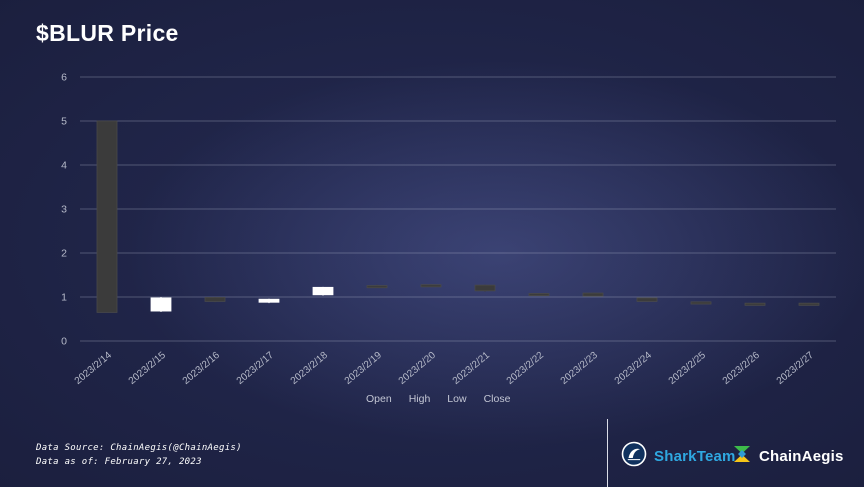 Image resolution: width=864 pixels, height=487 pixels. I want to click on x-axis-tick-label: 2023/2/16, so click(201, 368).